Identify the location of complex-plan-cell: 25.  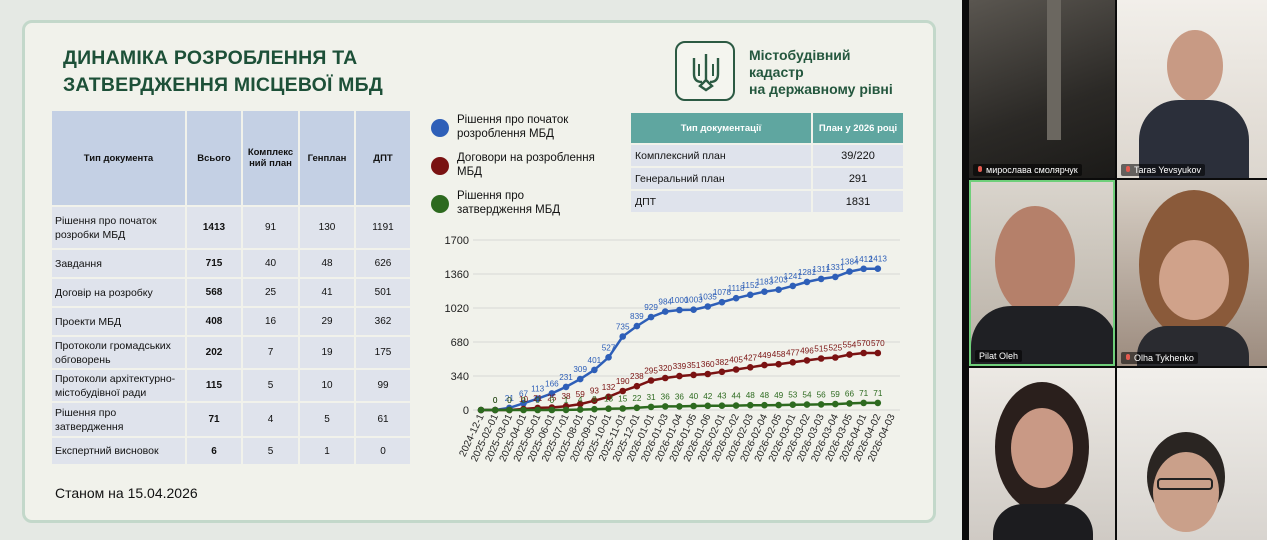
(270, 292).